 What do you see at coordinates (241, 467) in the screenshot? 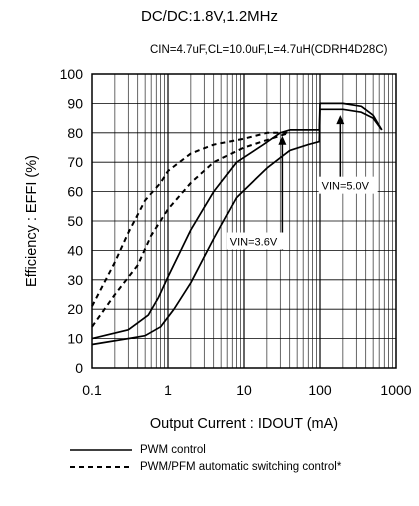
I see `legend-label-pwm-pfm: PWM/PFM automatic switching control*` at bounding box center [241, 467].